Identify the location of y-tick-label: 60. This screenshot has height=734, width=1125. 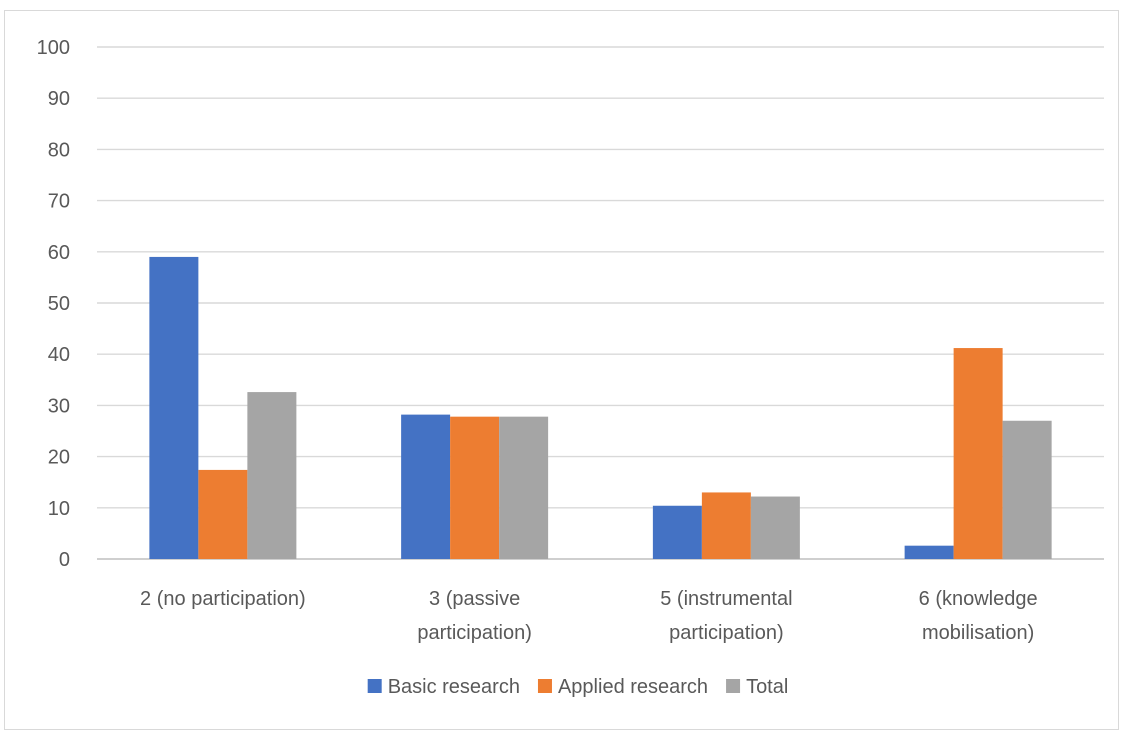
(59, 253).